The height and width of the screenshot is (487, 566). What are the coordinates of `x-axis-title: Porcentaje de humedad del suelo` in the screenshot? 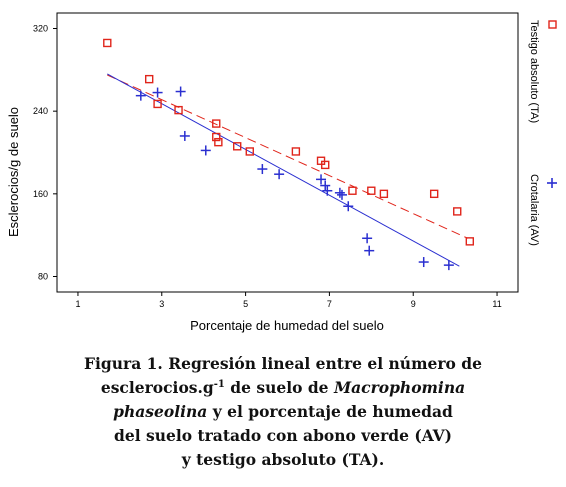 It's located at (287, 325).